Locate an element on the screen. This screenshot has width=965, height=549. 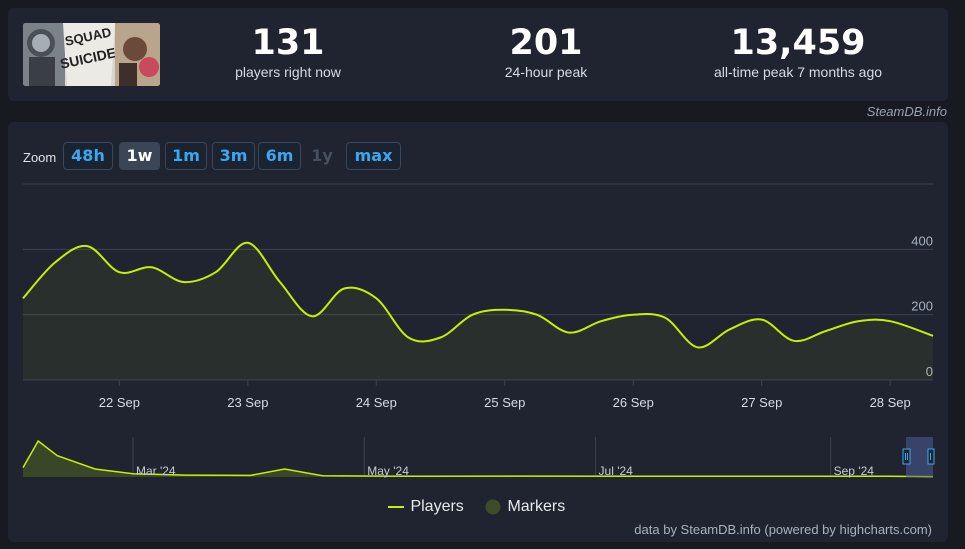
x-tick-label: 27 Sep is located at coordinates (761, 402).